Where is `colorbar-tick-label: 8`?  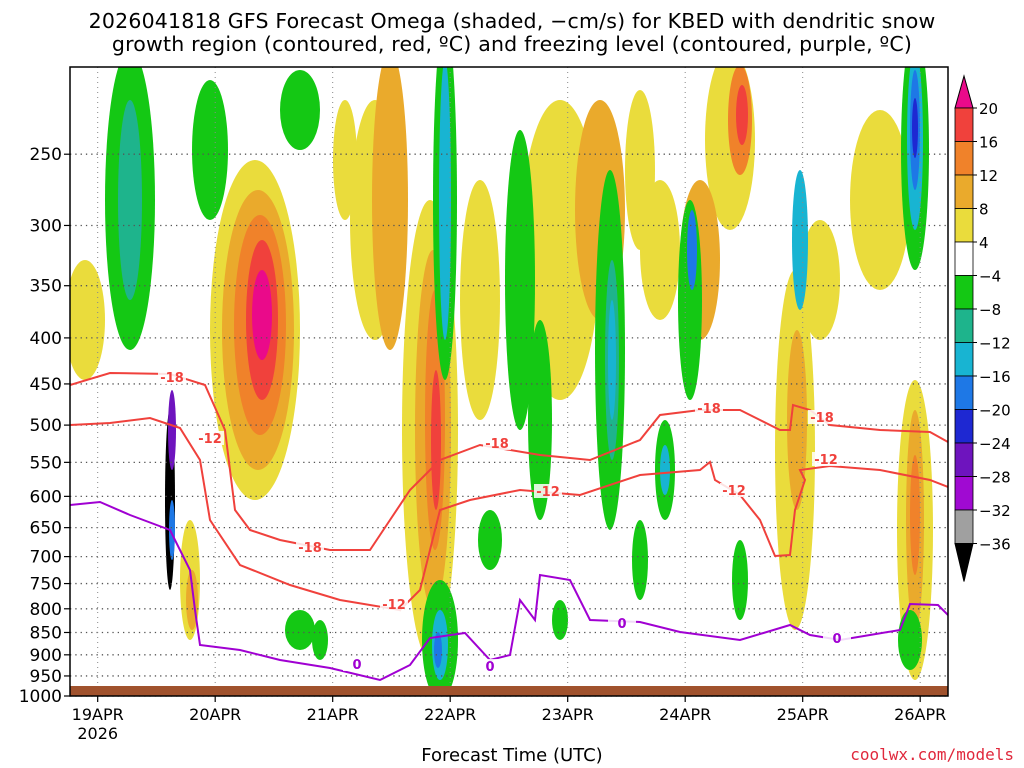 colorbar-tick-label: 8 is located at coordinates (984, 210).